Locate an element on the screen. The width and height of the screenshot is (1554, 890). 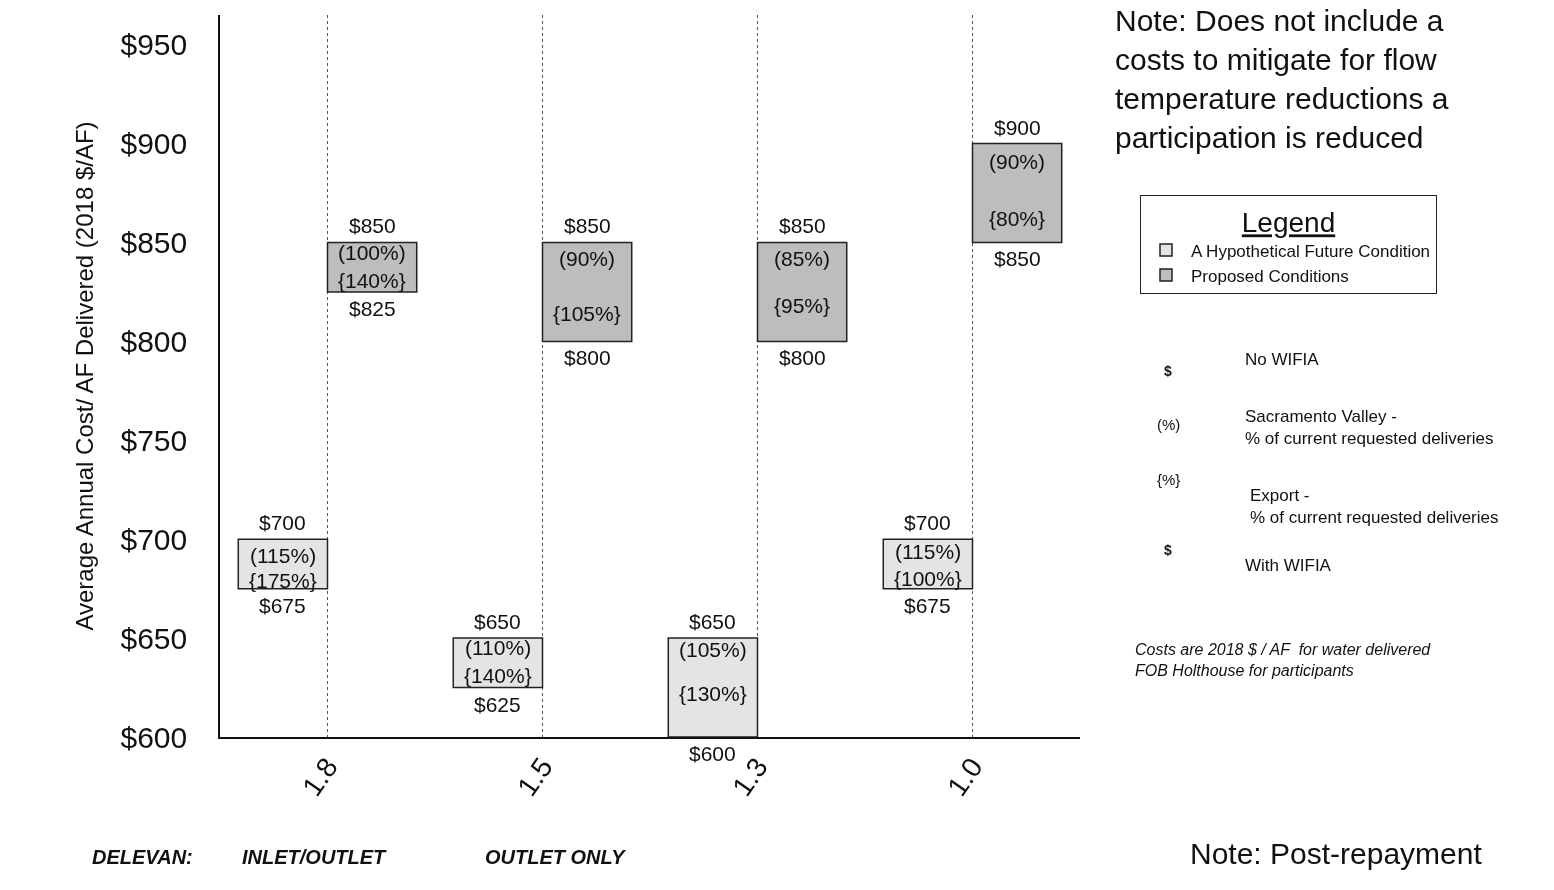
annotation: {130%} is located at coordinates (713, 693).